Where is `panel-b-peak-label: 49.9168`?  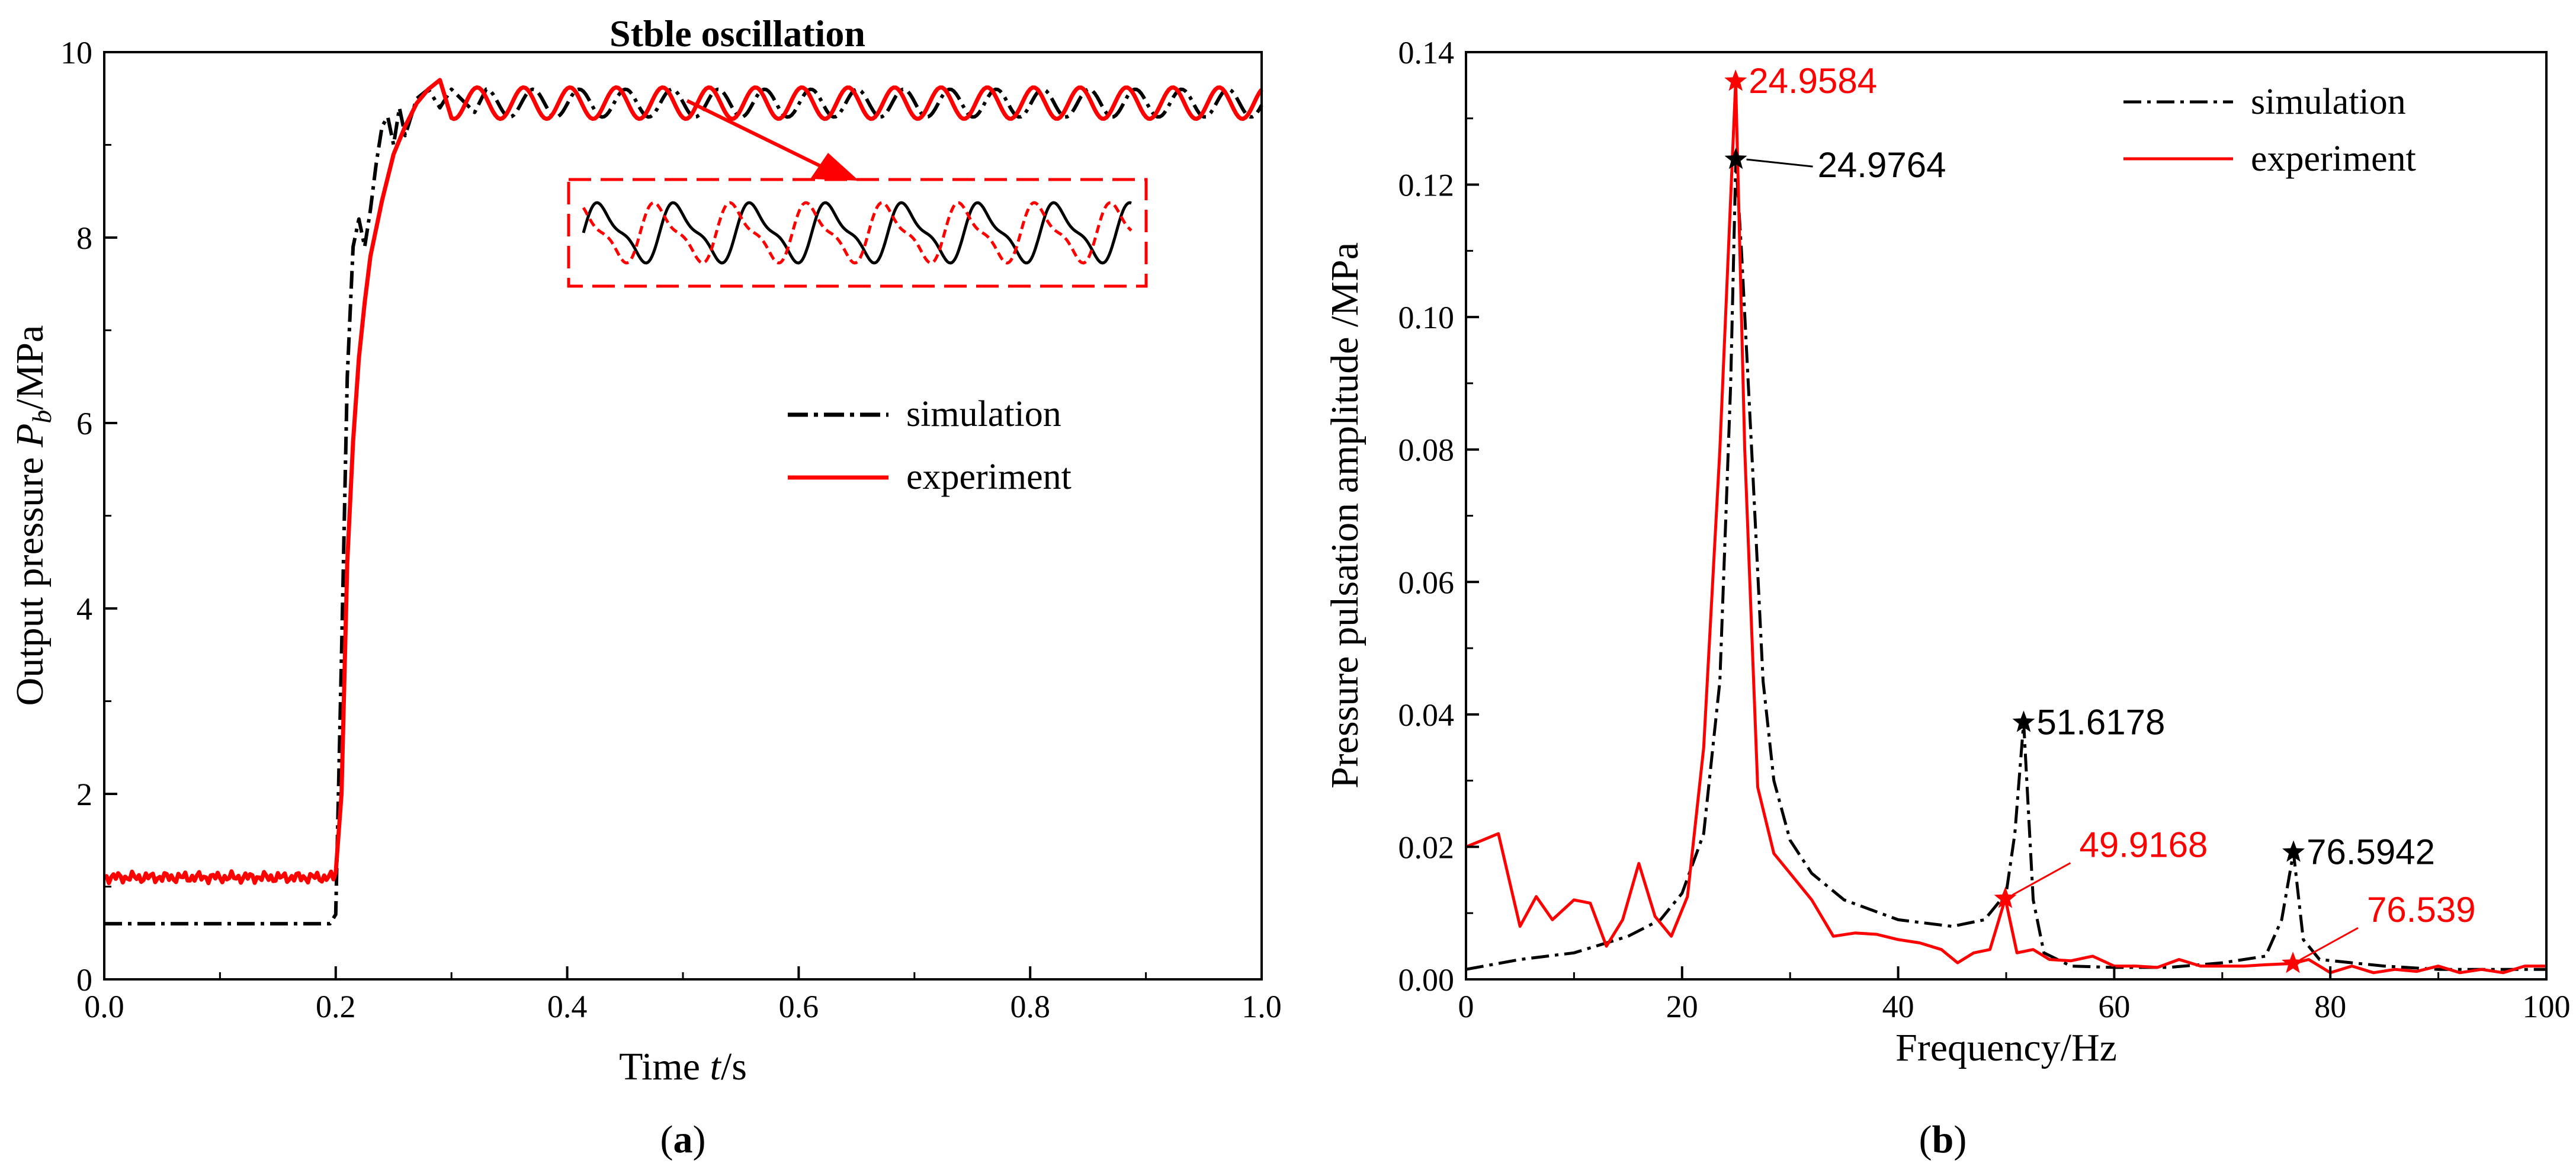 panel-b-peak-label: 49.9168 is located at coordinates (2143, 845).